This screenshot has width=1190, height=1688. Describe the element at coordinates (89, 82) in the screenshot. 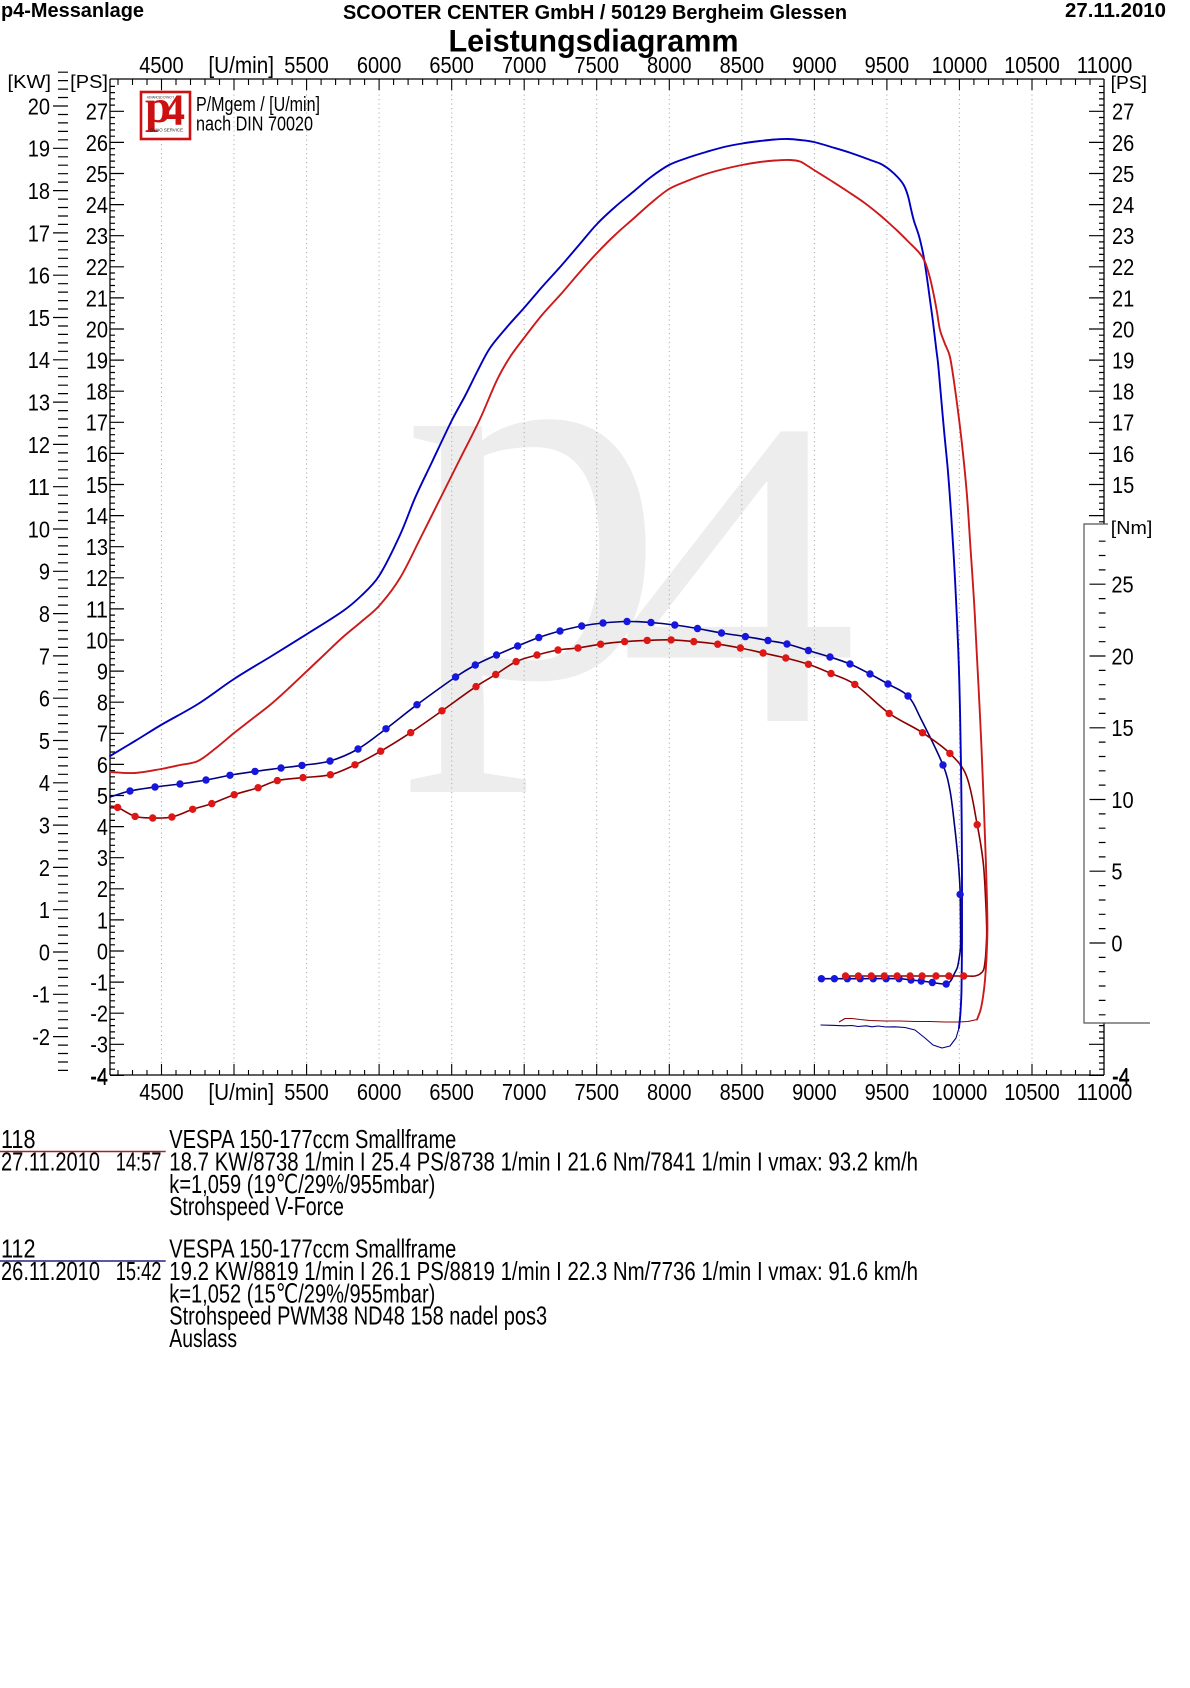

I see `svg-text: [PS]` at that location.